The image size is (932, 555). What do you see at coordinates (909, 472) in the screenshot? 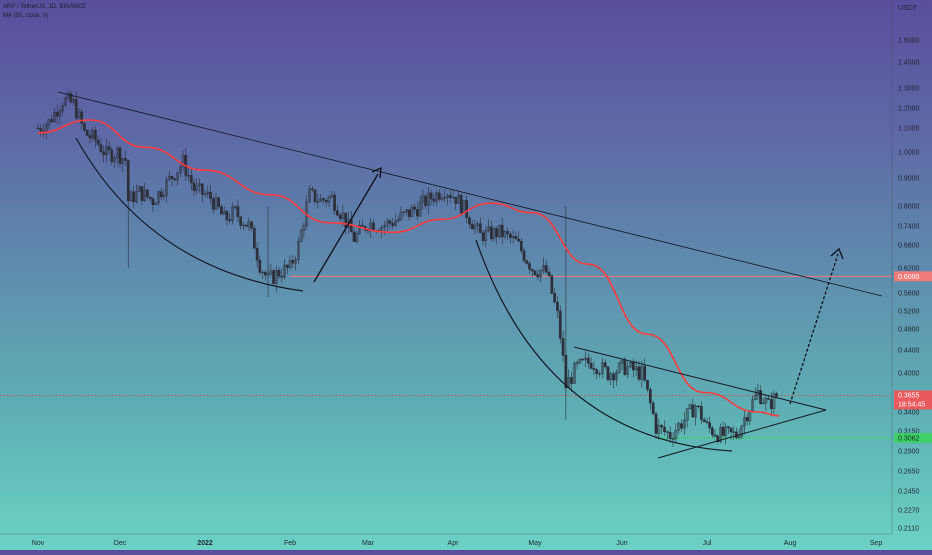
I see `price-tick-label: 0.2650` at bounding box center [909, 472].